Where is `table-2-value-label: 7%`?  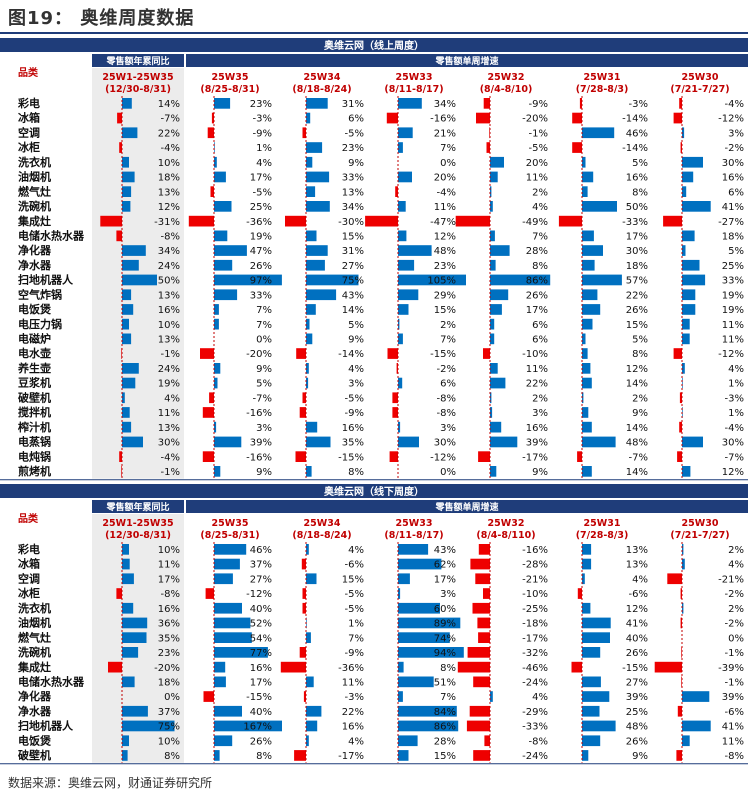
table-2-value-label: 7% is located at coordinates (448, 697).